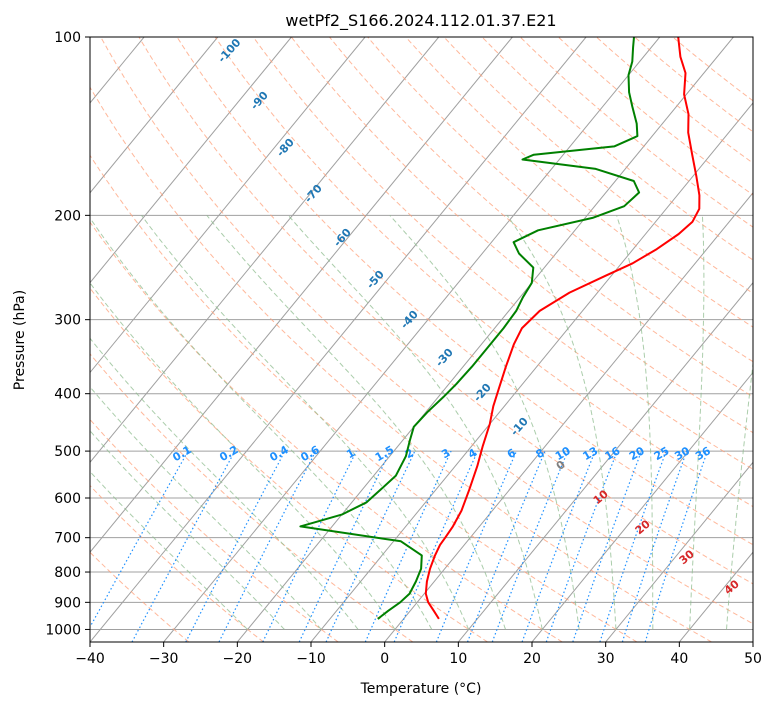 This screenshot has height=708, width=775. What do you see at coordinates (519, 427) in the screenshot?
I see `dry-adiabat-label: -10` at bounding box center [519, 427].